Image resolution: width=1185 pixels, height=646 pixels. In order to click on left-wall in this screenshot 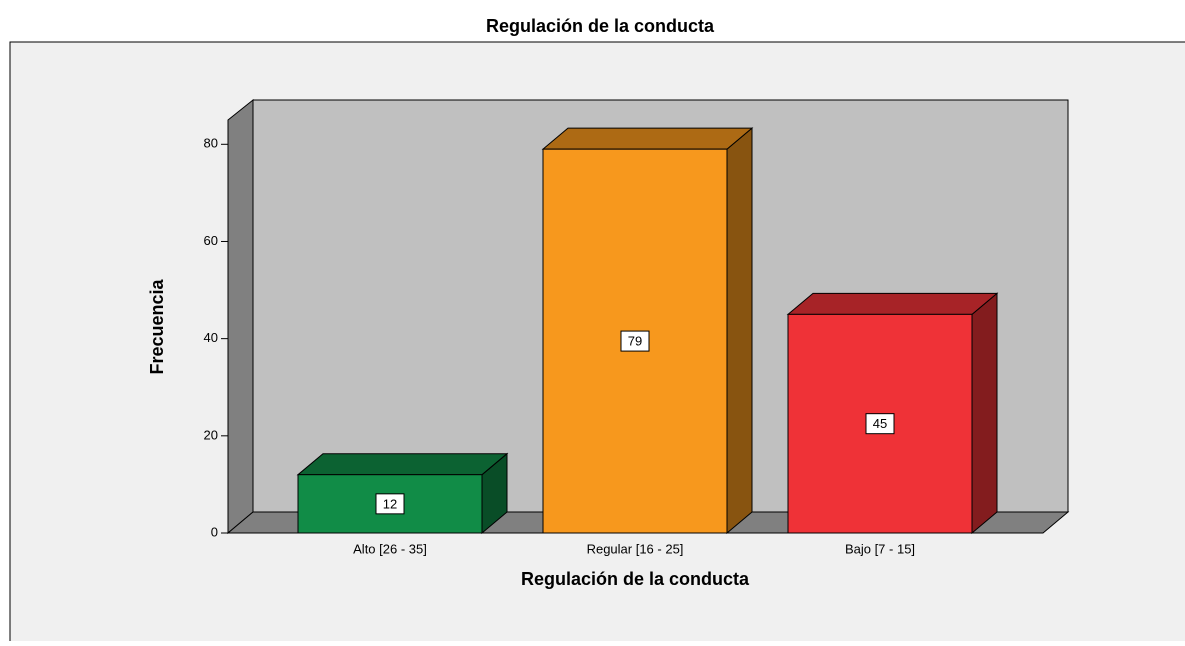, I will do `click(240, 316)`.